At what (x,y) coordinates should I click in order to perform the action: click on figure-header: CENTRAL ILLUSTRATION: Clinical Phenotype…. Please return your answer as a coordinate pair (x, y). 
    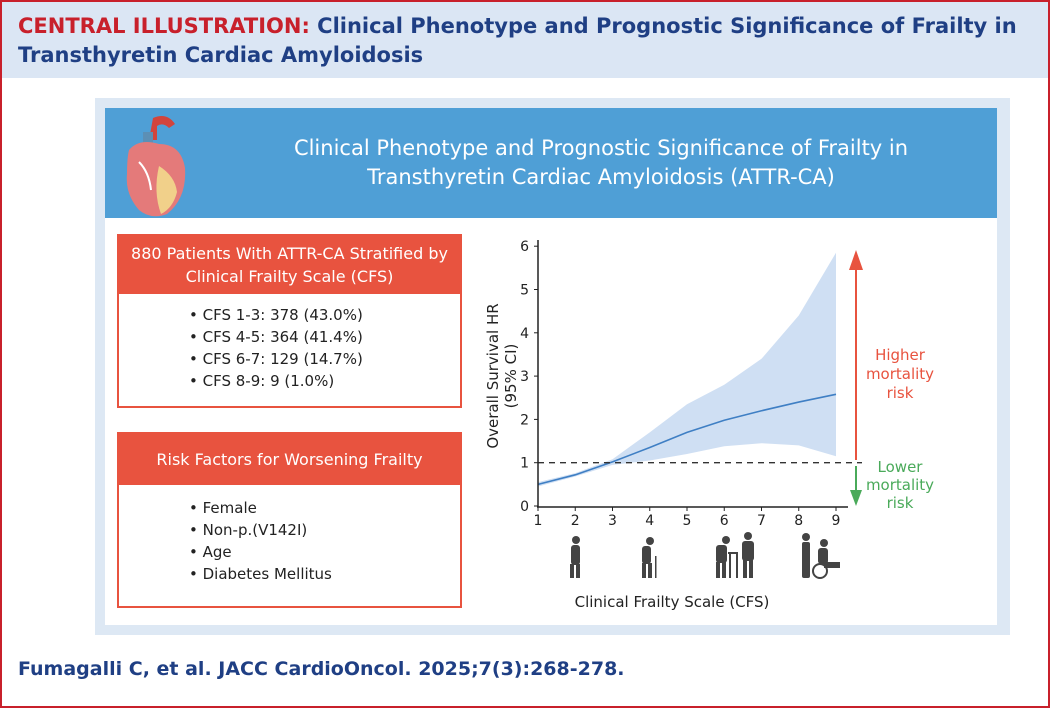
    Looking at the image, I should click on (525, 40).